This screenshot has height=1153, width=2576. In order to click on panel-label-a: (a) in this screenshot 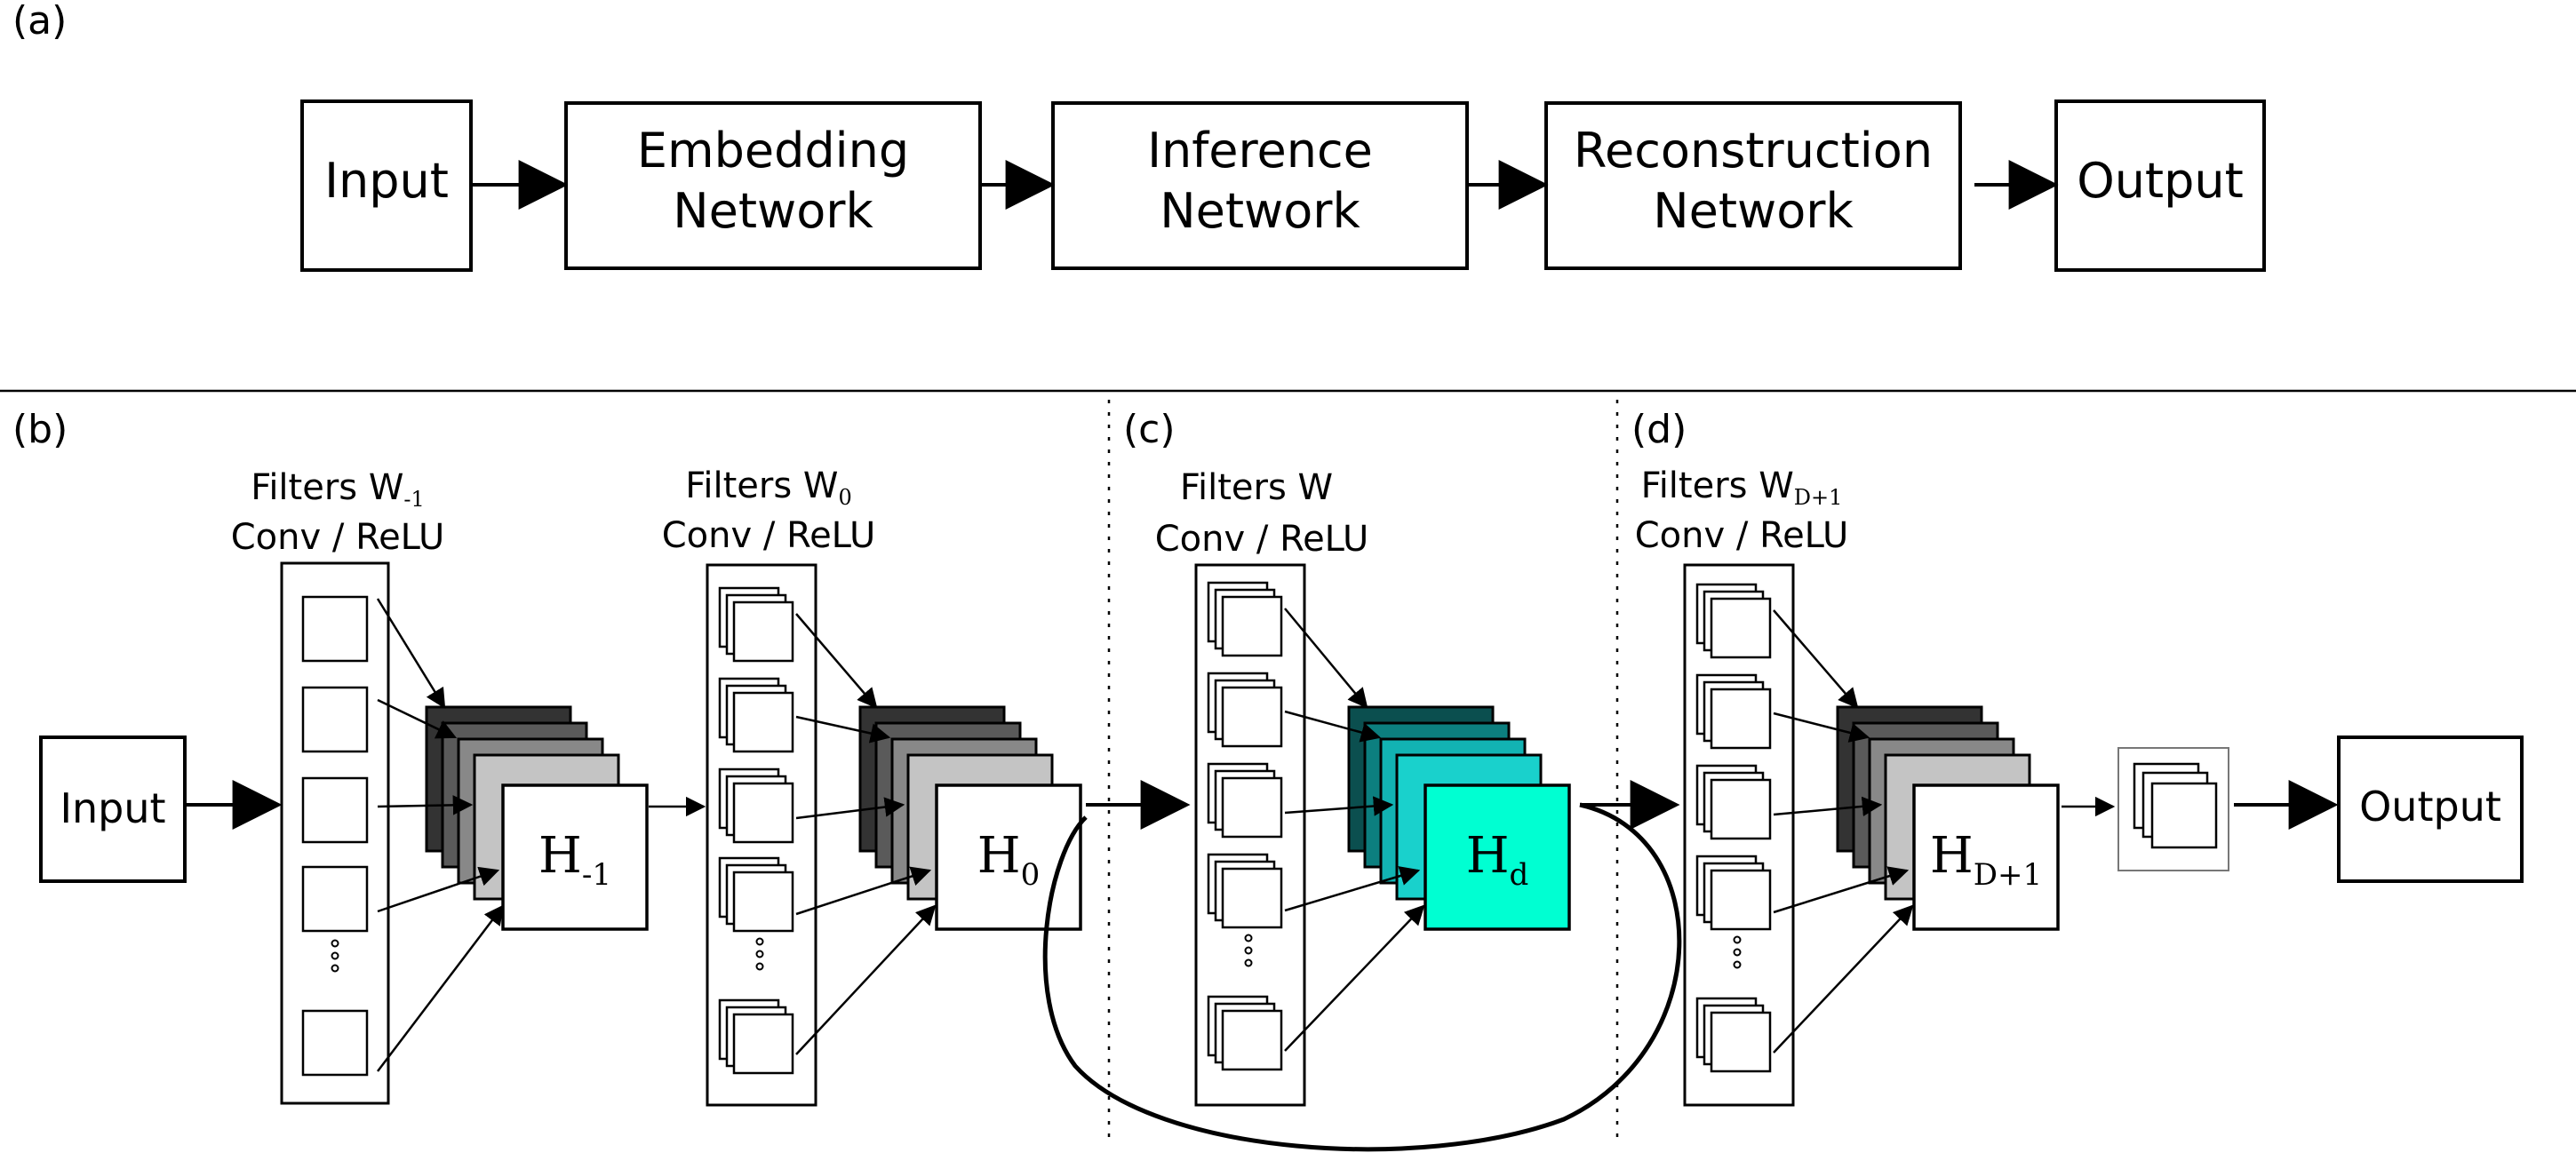, I will do `click(39, 22)`.